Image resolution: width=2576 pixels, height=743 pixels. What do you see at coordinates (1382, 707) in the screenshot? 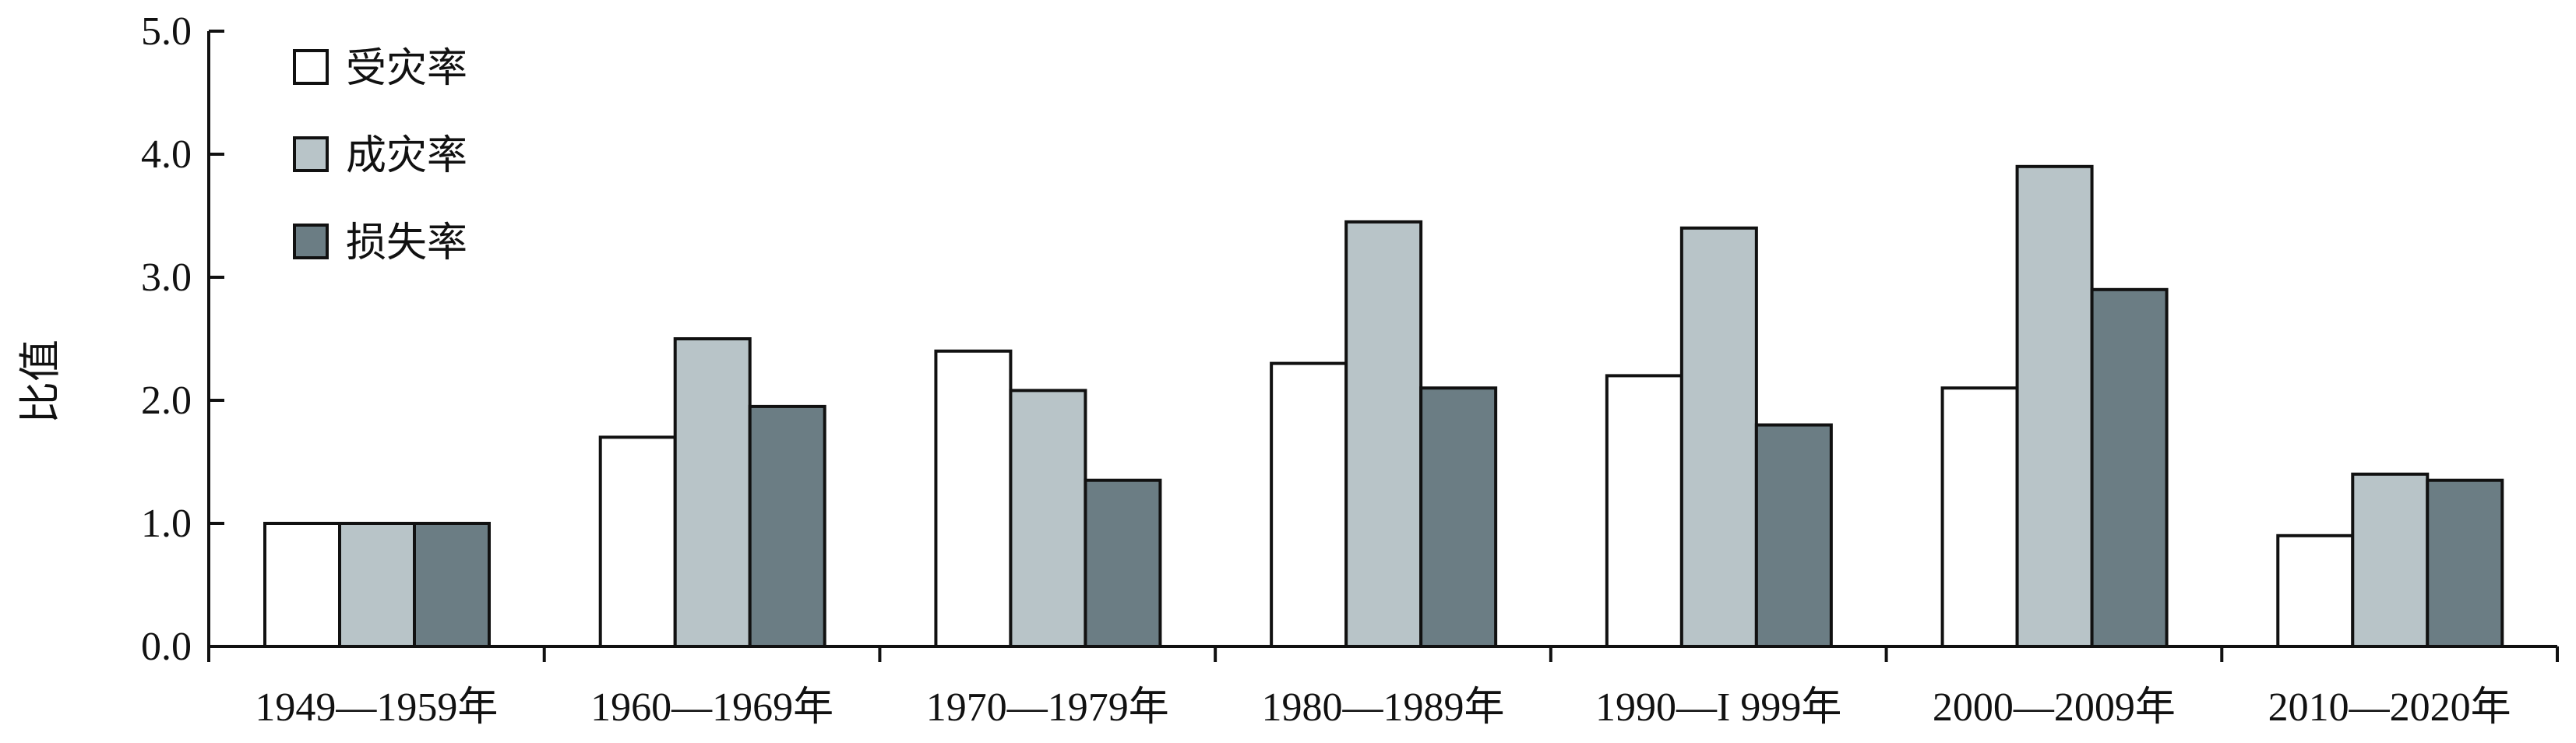
I see `x-tick-label: 1980—1989年` at bounding box center [1382, 707].